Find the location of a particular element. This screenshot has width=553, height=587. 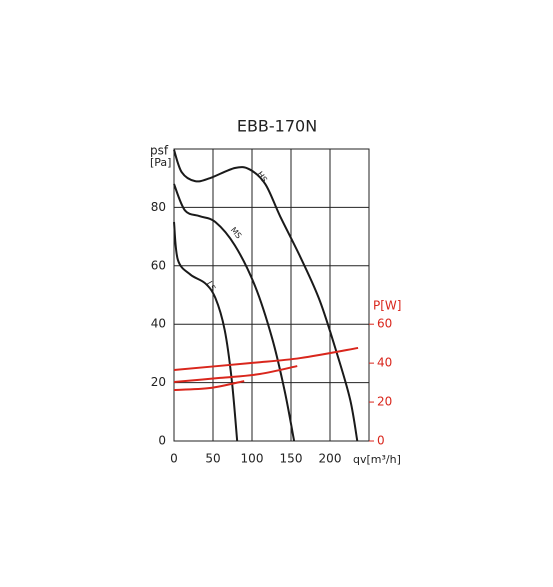

y-axis-unit: [Pa] is located at coordinates (160, 162).